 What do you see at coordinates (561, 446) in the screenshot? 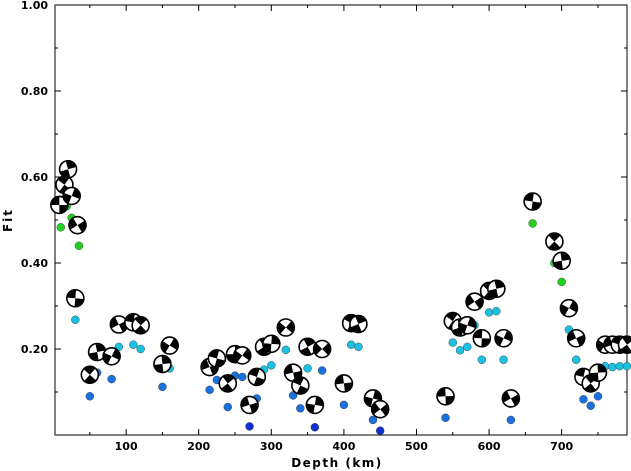
I see `x-tick-label: 700` at bounding box center [561, 446].